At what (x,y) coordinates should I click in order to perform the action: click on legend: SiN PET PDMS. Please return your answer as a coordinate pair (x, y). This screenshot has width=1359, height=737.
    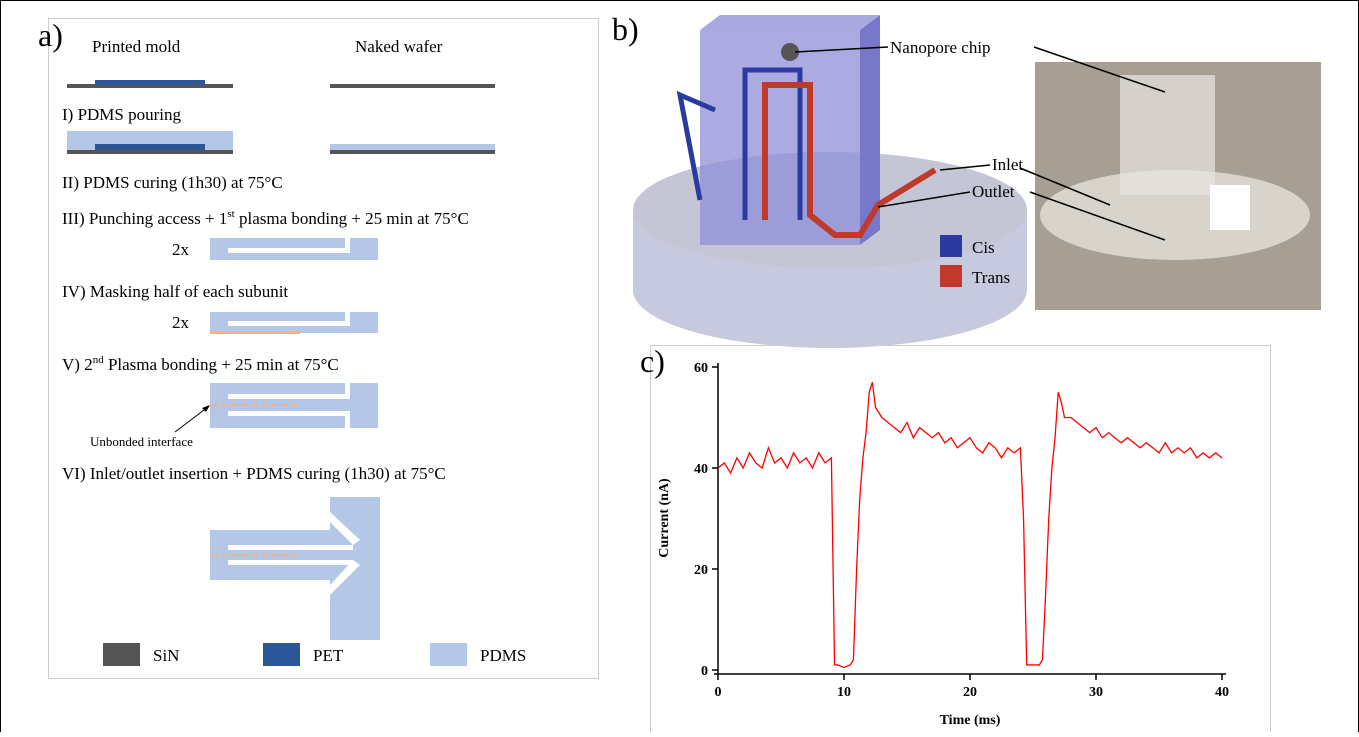
    Looking at the image, I should click on (314, 654).